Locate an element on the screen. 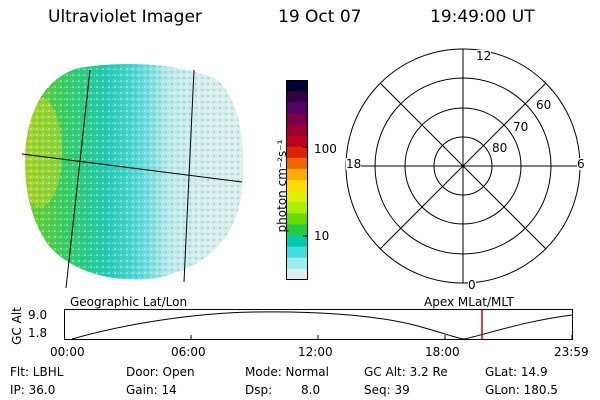  info-flt: Flt: LBHL is located at coordinates (37, 372).